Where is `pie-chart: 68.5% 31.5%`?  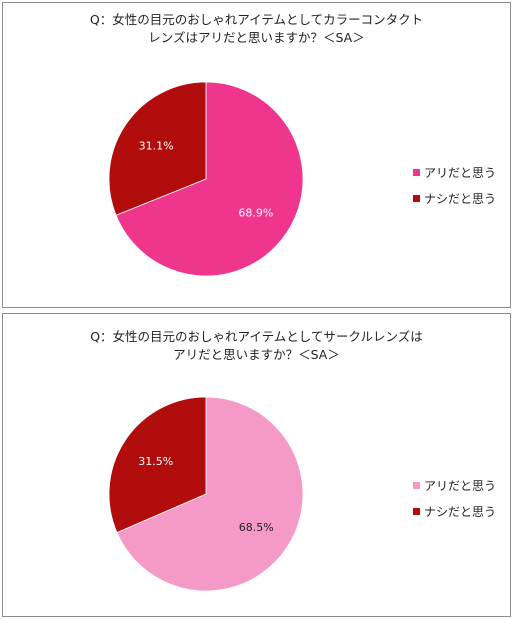 pie-chart: 68.5% 31.5% is located at coordinates (206, 494).